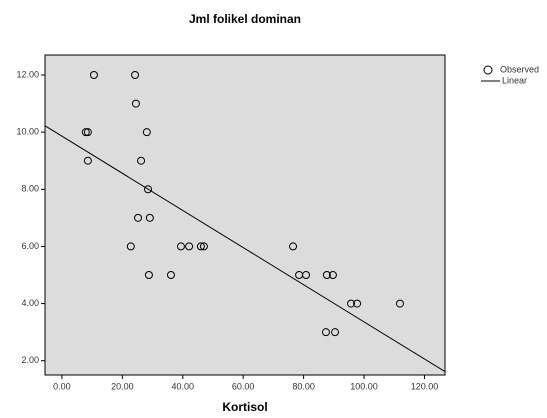  What do you see at coordinates (62, 386) in the screenshot?
I see `x-tick-label: 0.00` at bounding box center [62, 386].